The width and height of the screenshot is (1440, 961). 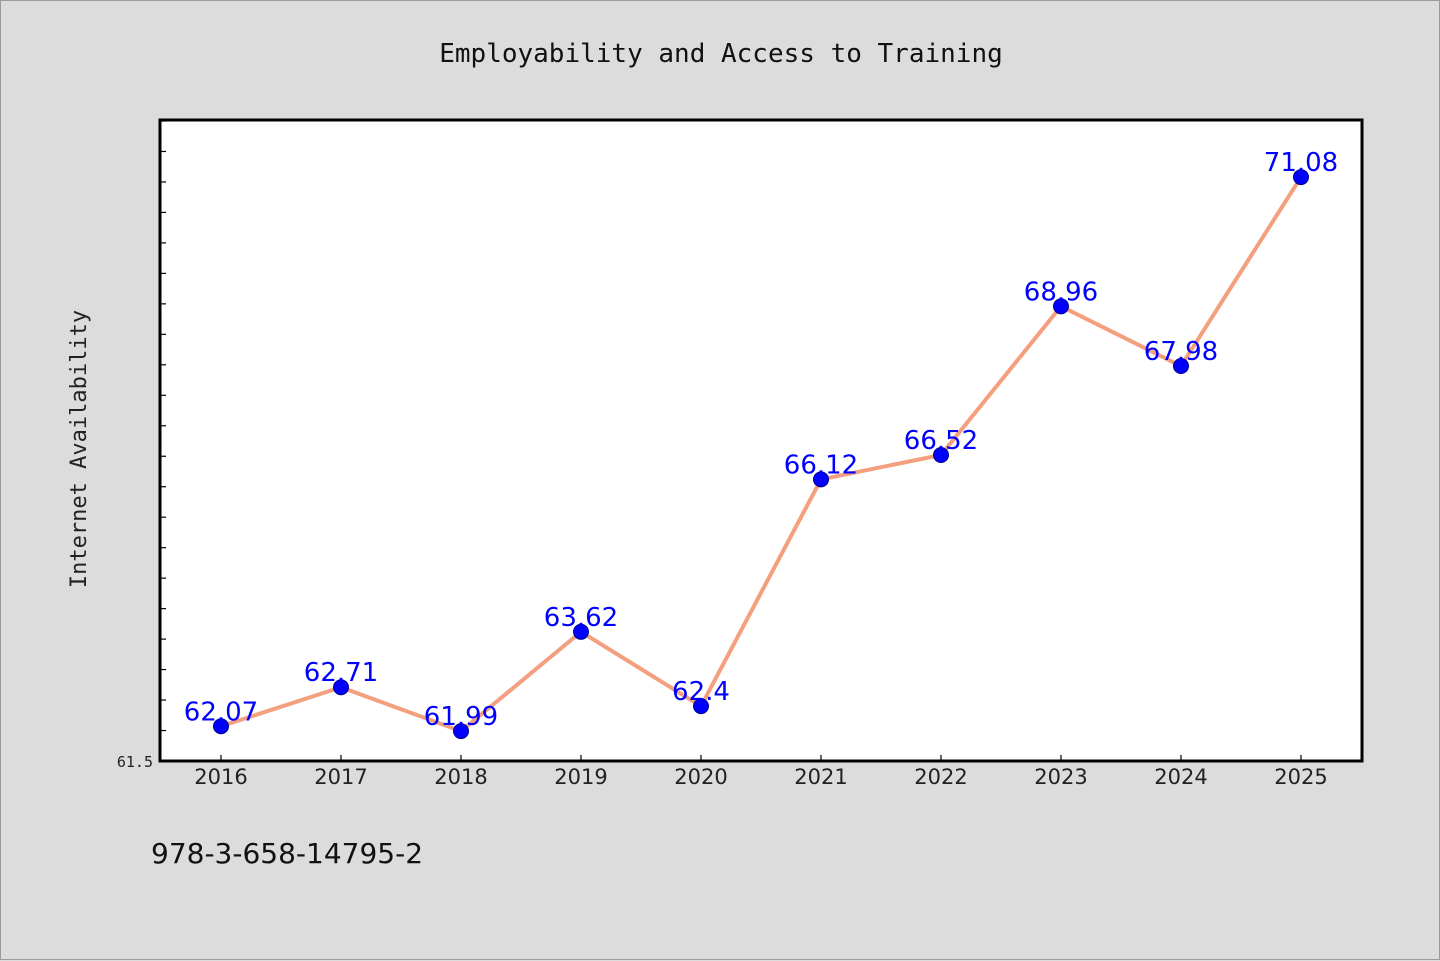 I want to click on x-tick-label: 2021, so click(x=820, y=777).